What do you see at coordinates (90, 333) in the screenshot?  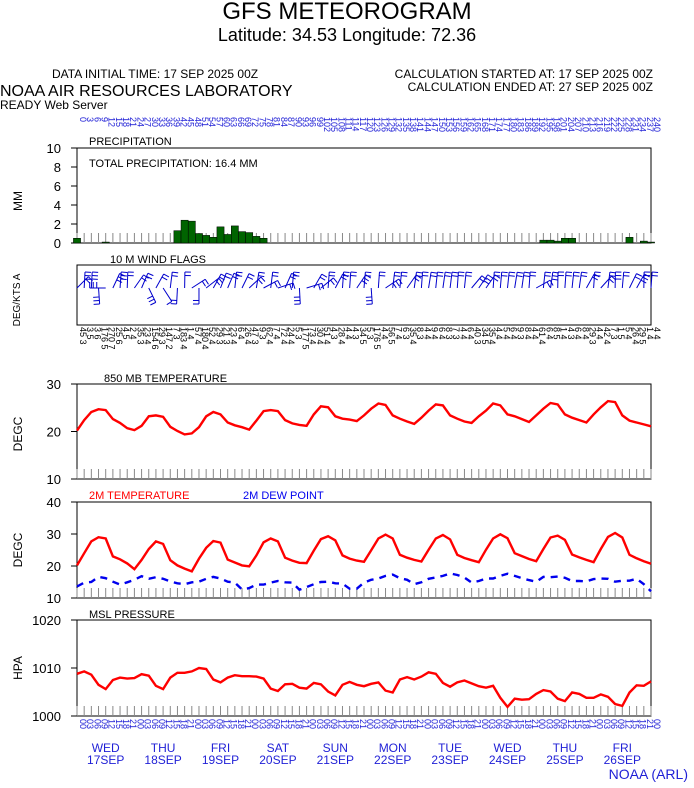 I see `wind-label: 3 5` at bounding box center [90, 333].